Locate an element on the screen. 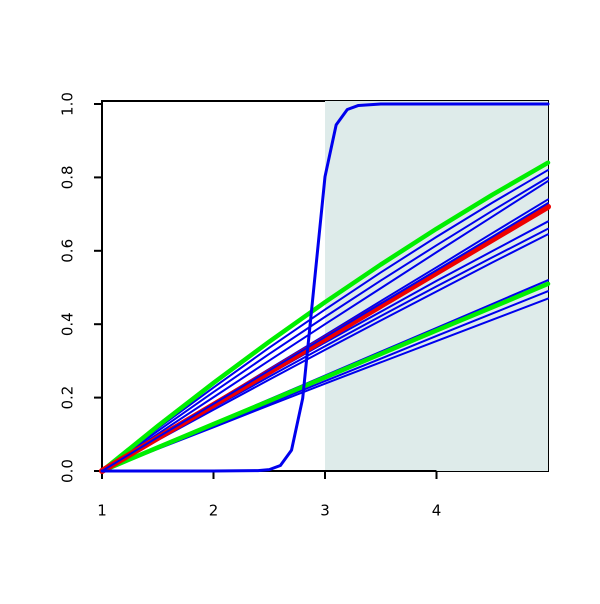 This screenshot has width=600, height=604. y-tick-label: 0.2 is located at coordinates (68, 398).